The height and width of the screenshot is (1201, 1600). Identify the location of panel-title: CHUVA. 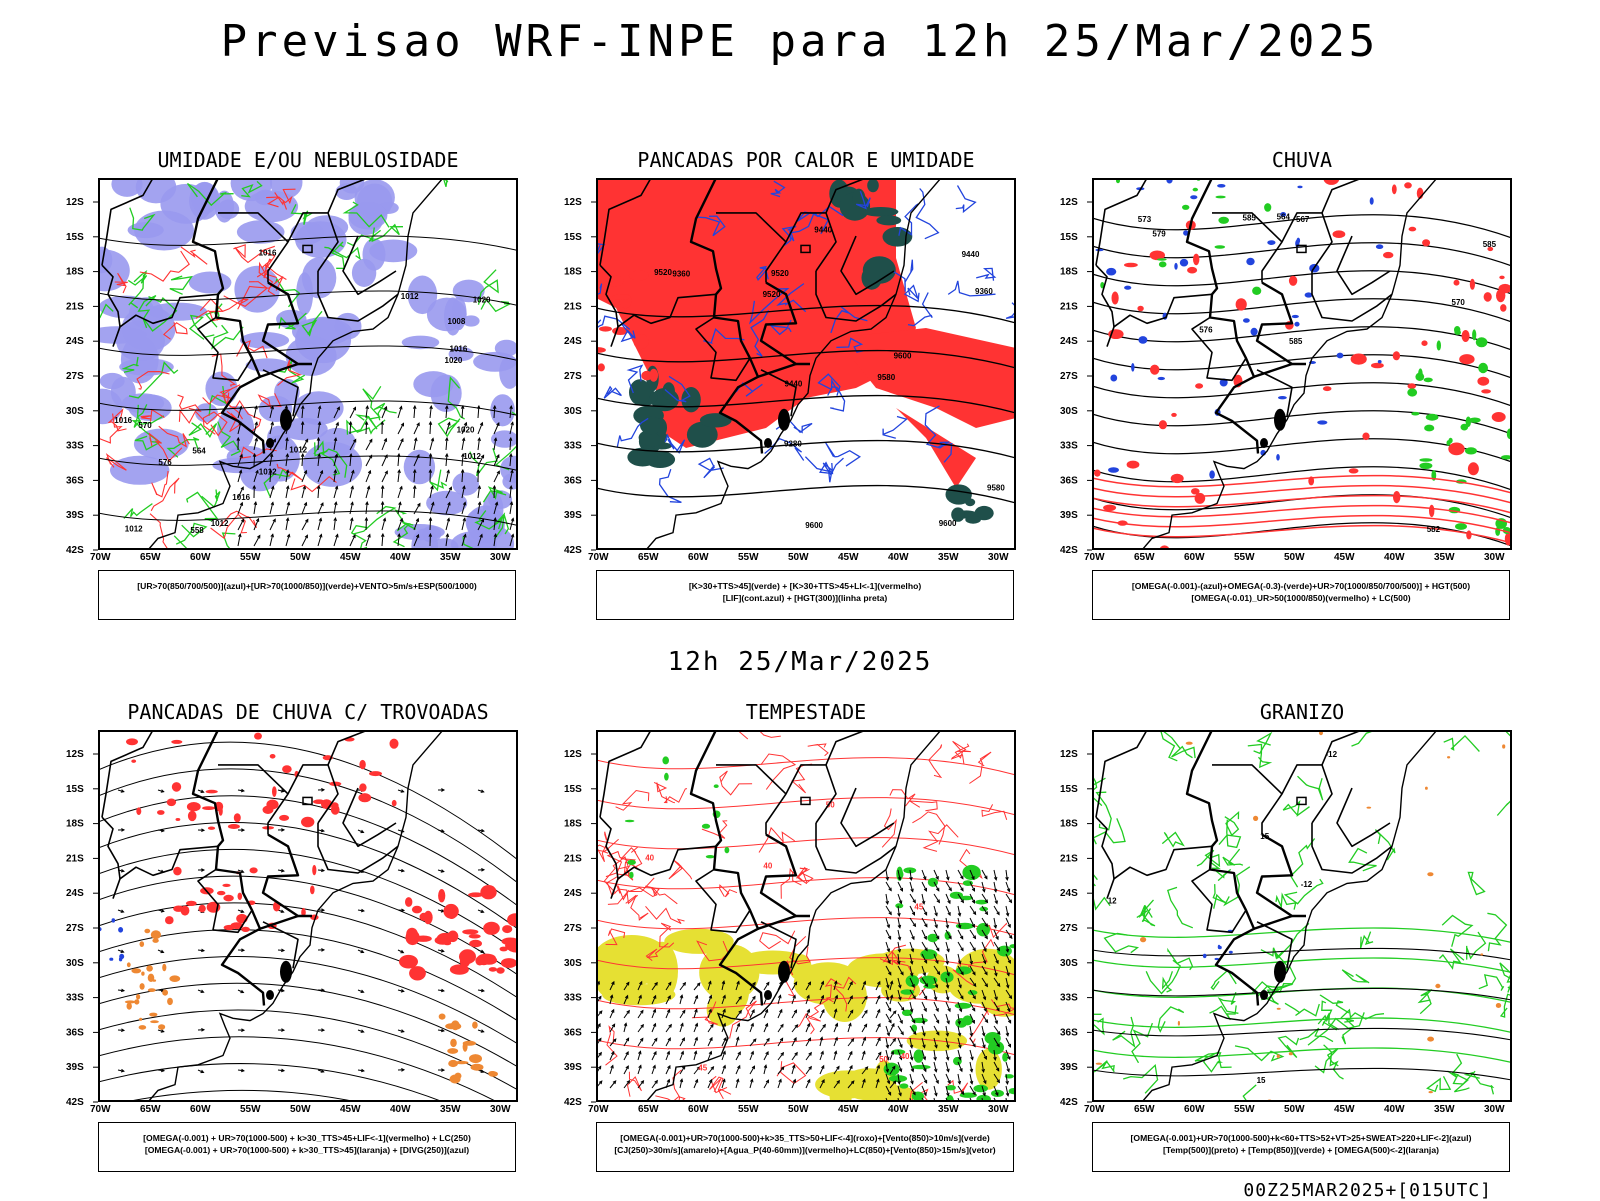
(1302, 160).